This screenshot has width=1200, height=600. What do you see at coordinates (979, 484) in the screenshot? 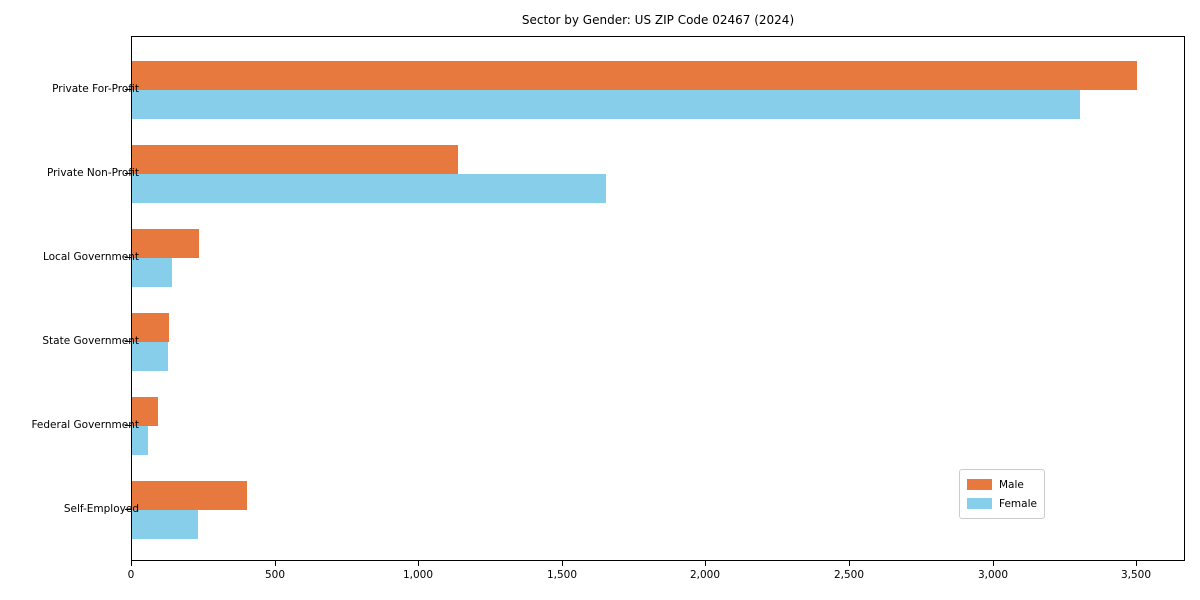
I see `male-color-swatch` at bounding box center [979, 484].